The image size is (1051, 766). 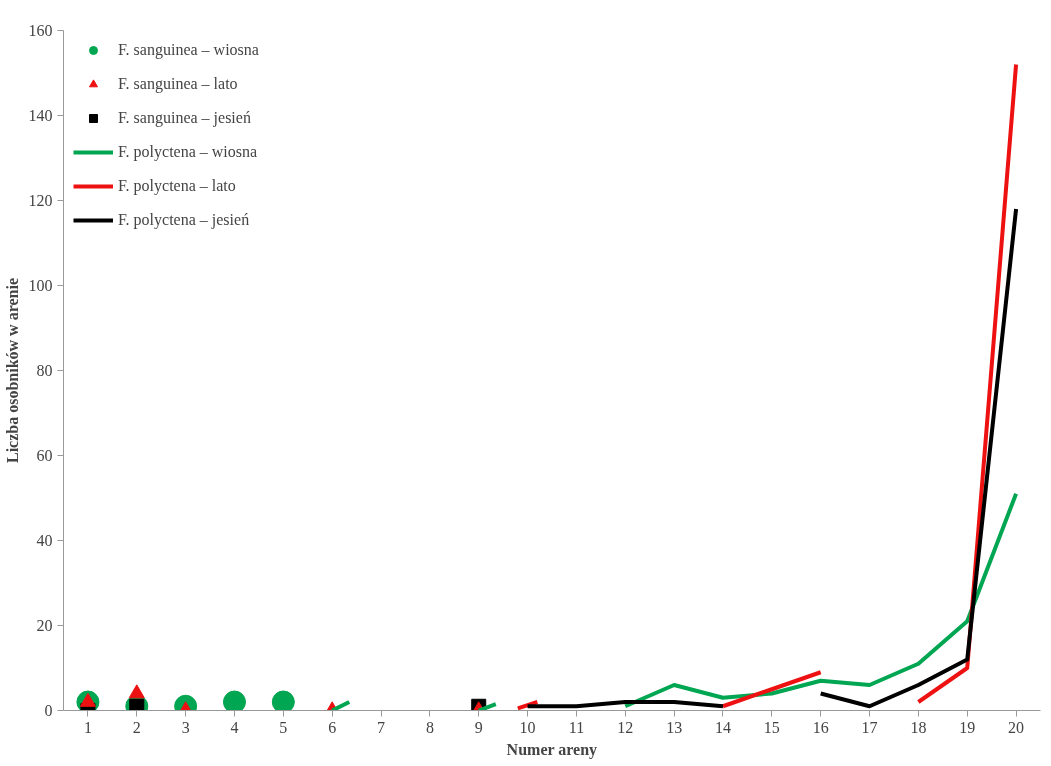 I want to click on x-tick-label: 18, so click(x=918, y=727).